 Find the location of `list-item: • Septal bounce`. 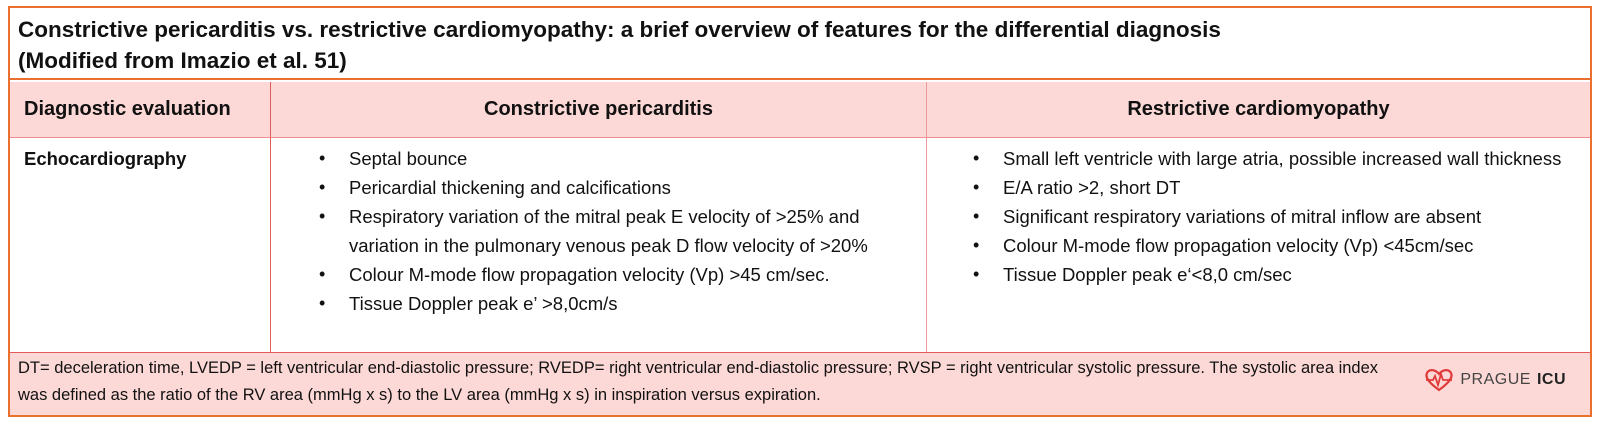

list-item: • Septal bounce is located at coordinates (598, 158).